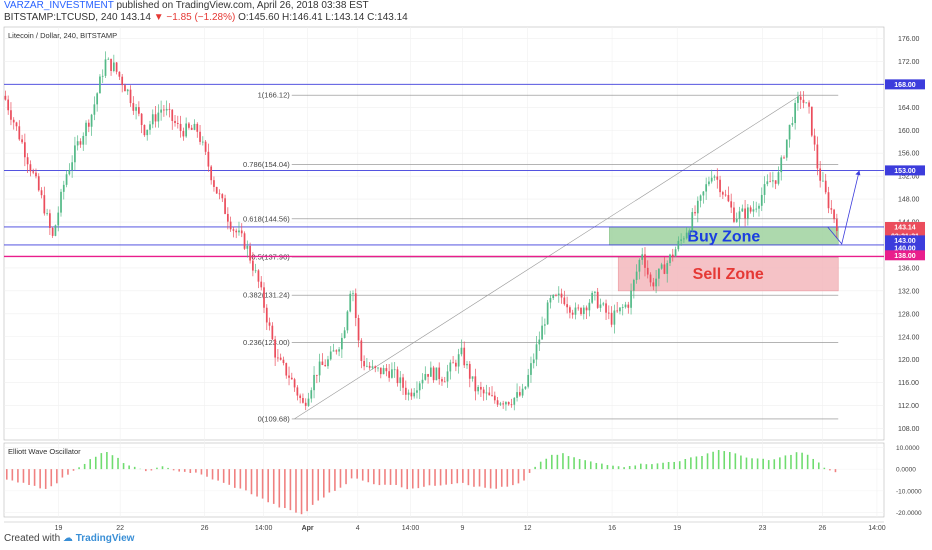  I want to click on y-tick-label: 120.00, so click(909, 360).